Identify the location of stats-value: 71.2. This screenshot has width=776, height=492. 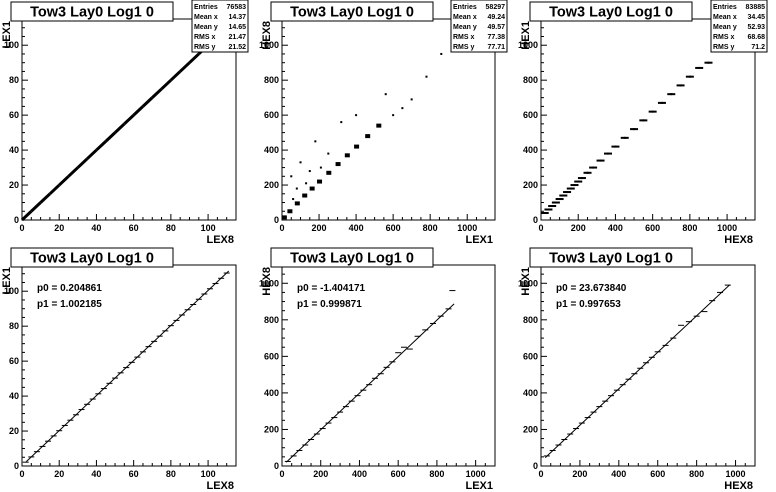
(758, 47).